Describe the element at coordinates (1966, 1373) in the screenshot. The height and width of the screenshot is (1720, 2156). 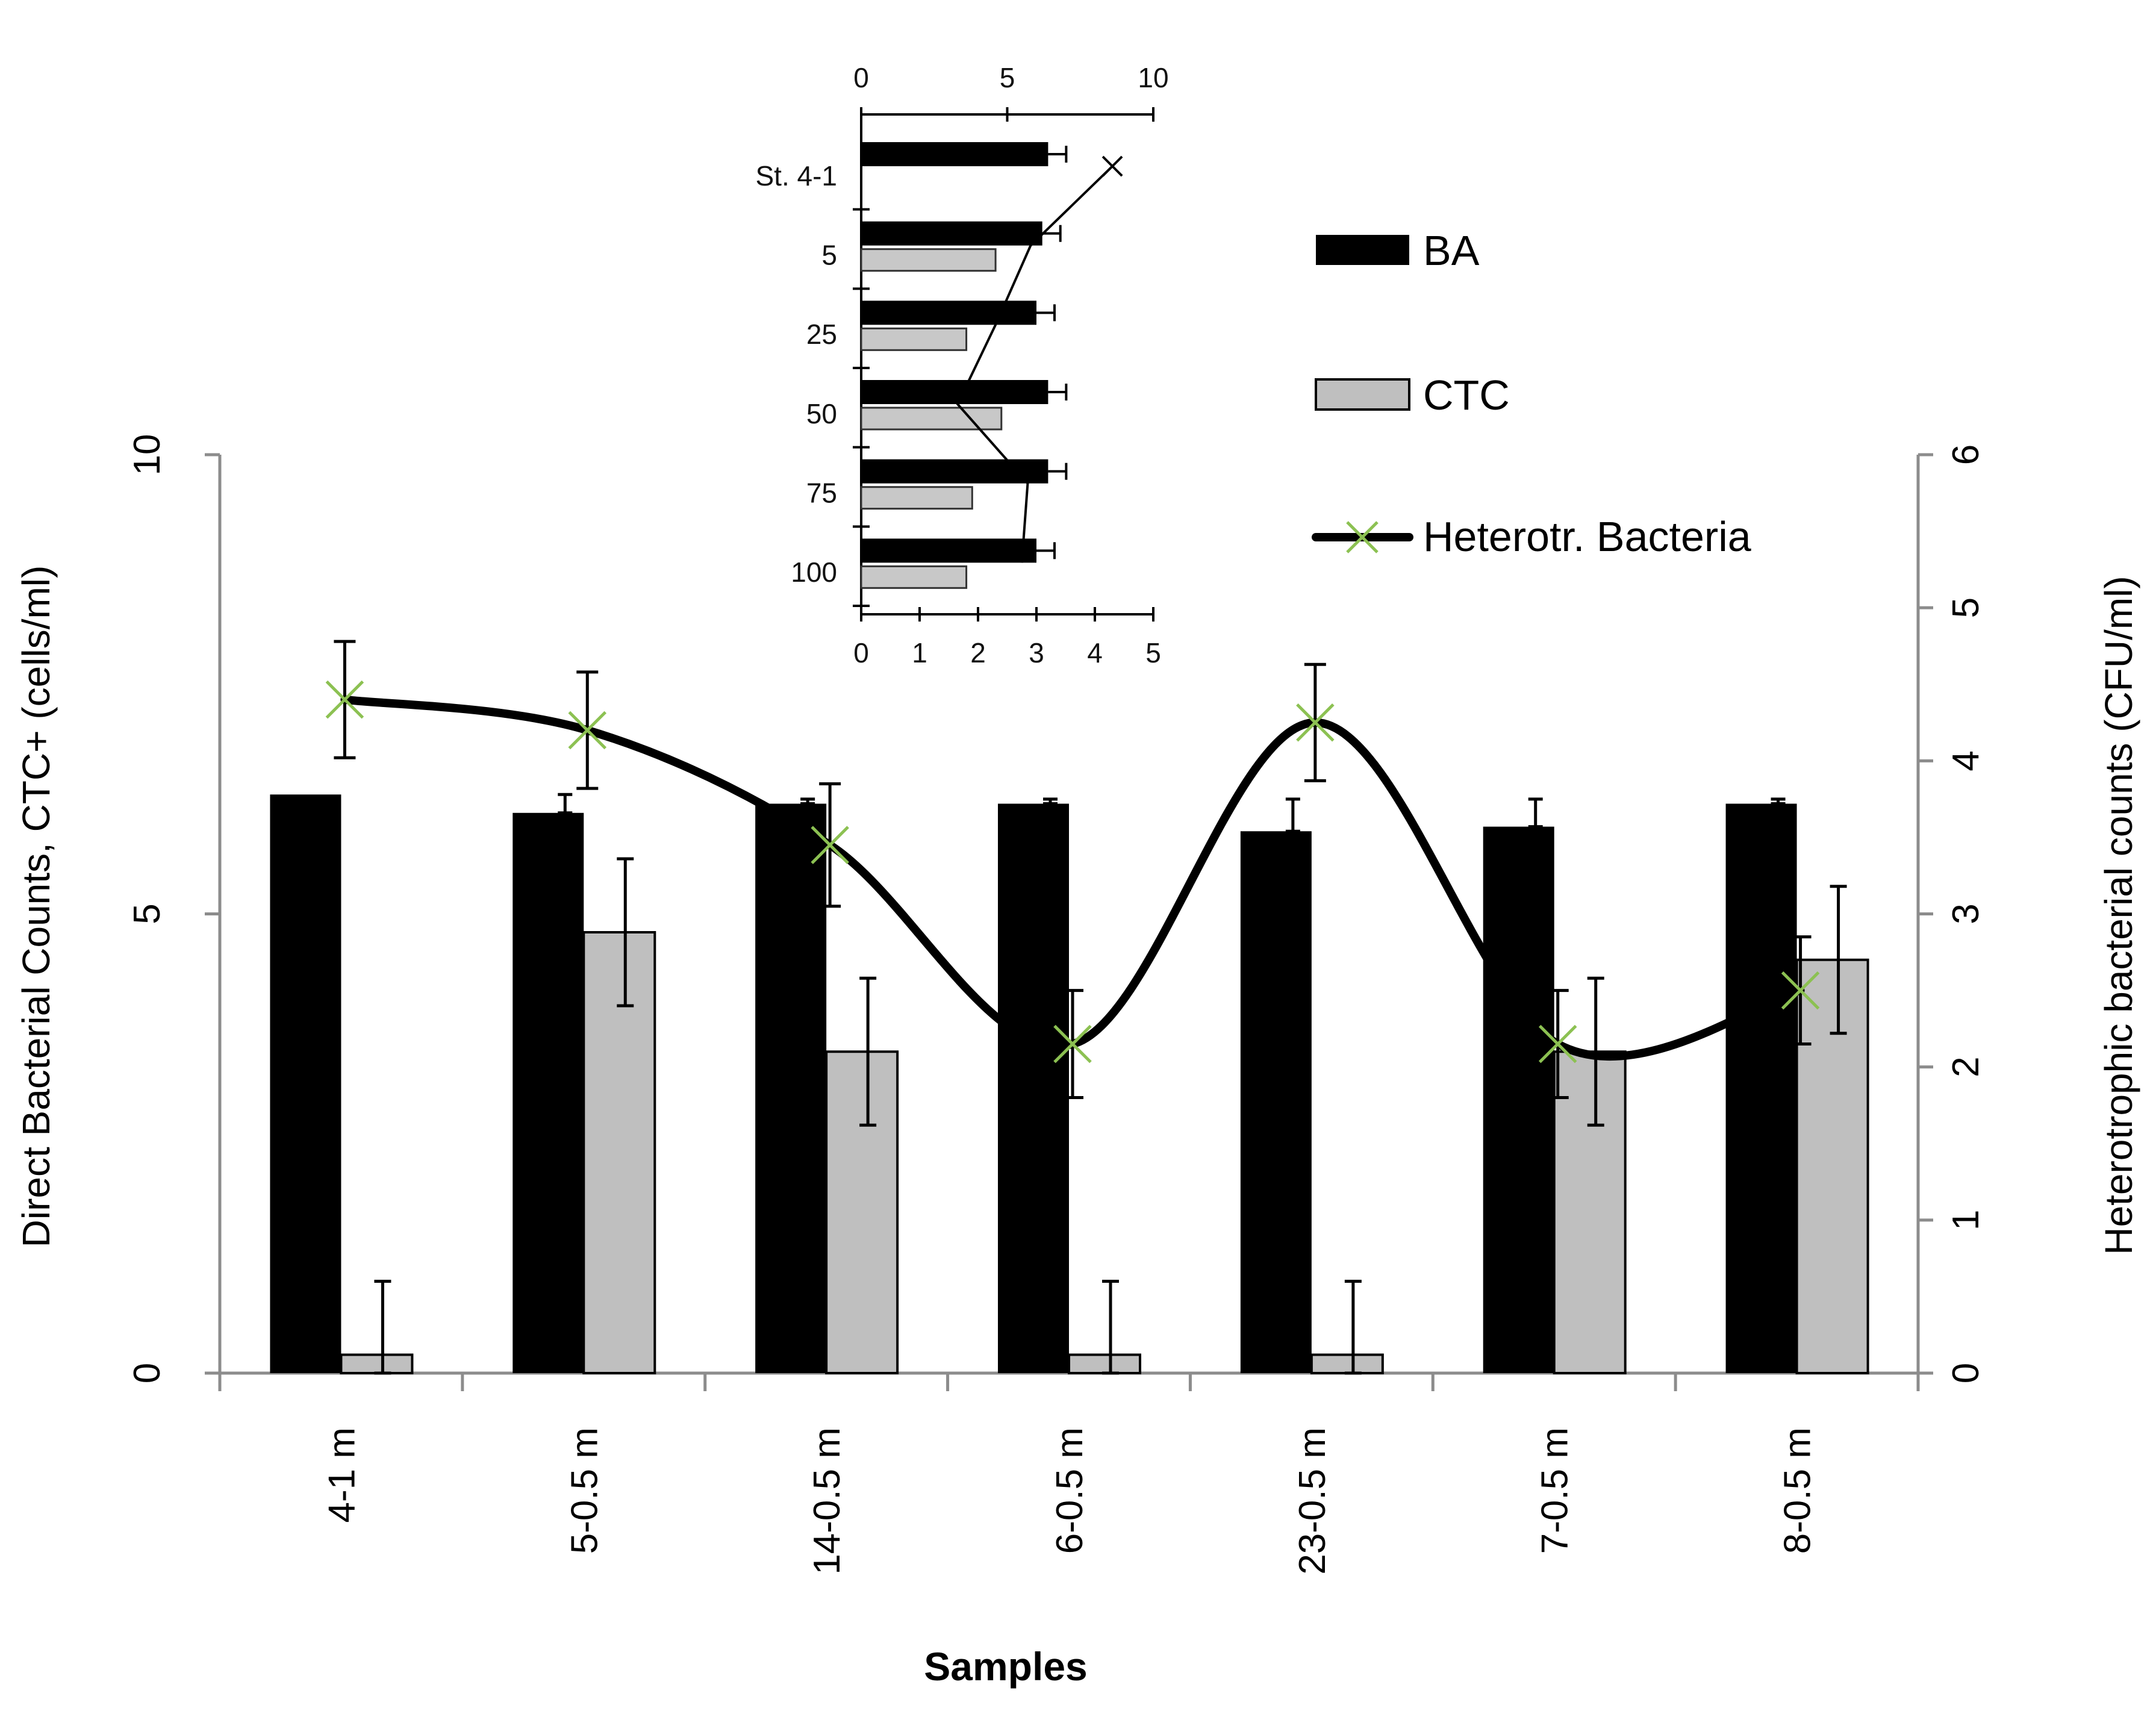
I see `y2-tick-label: 0` at that location.